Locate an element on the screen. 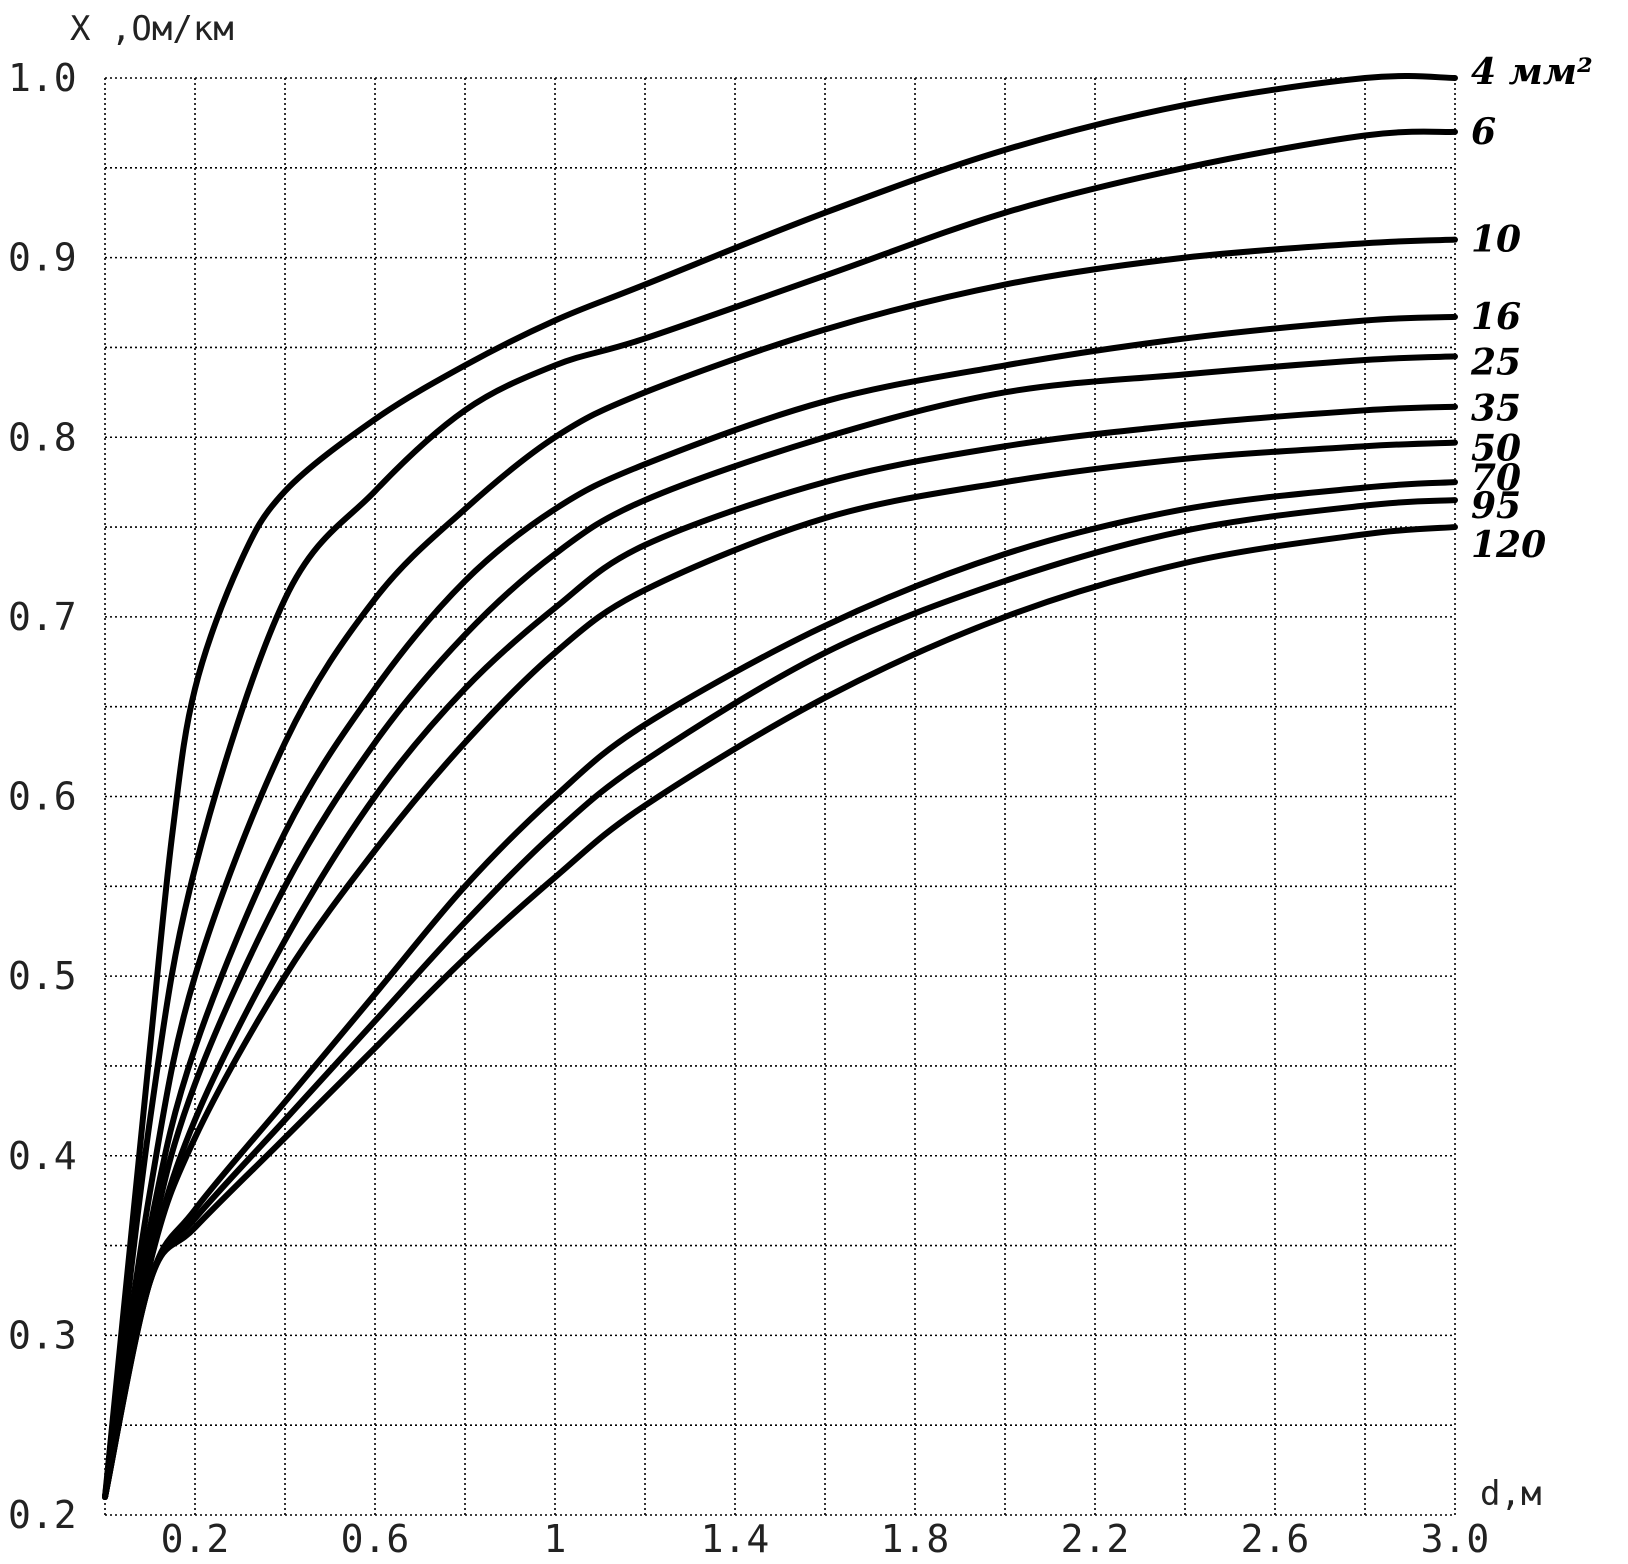 Image resolution: width=1628 pixels, height=1564 pixels. series-label: 120 is located at coordinates (1508, 545).